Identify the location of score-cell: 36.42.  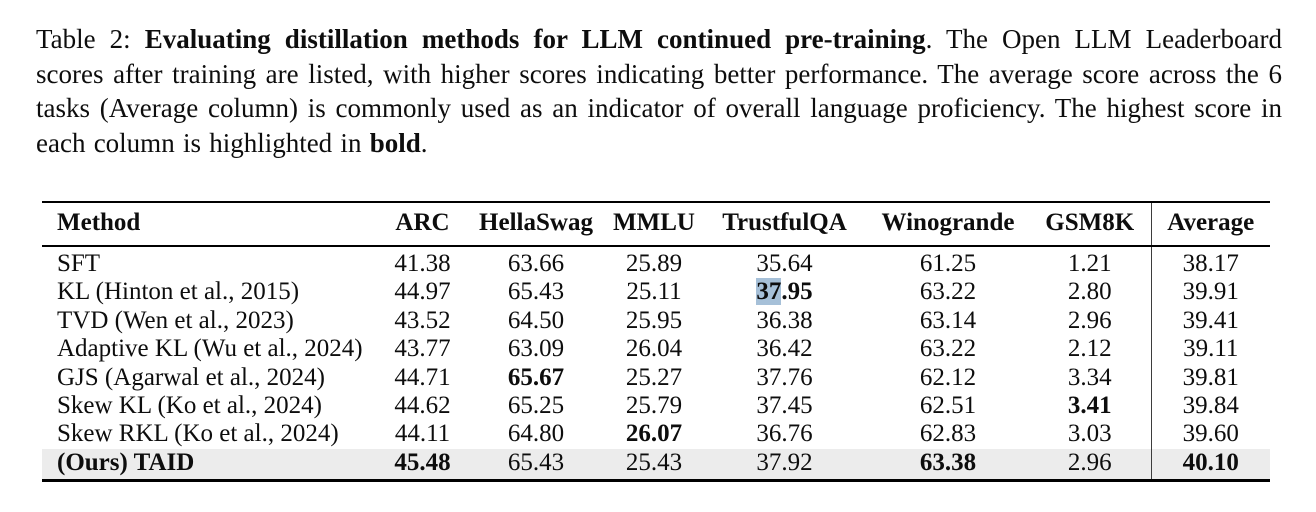
(784, 349).